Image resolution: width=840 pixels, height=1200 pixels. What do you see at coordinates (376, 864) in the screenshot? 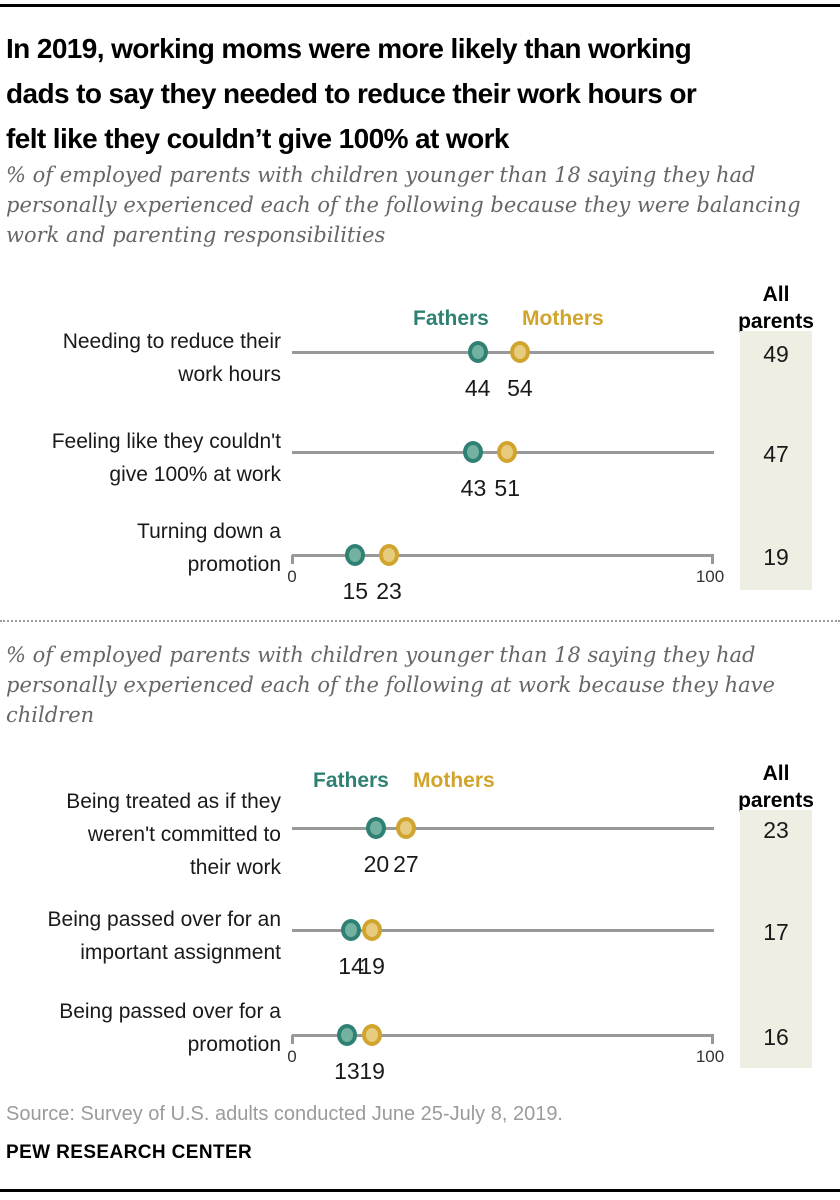
I see `fathers-value: 20` at bounding box center [376, 864].